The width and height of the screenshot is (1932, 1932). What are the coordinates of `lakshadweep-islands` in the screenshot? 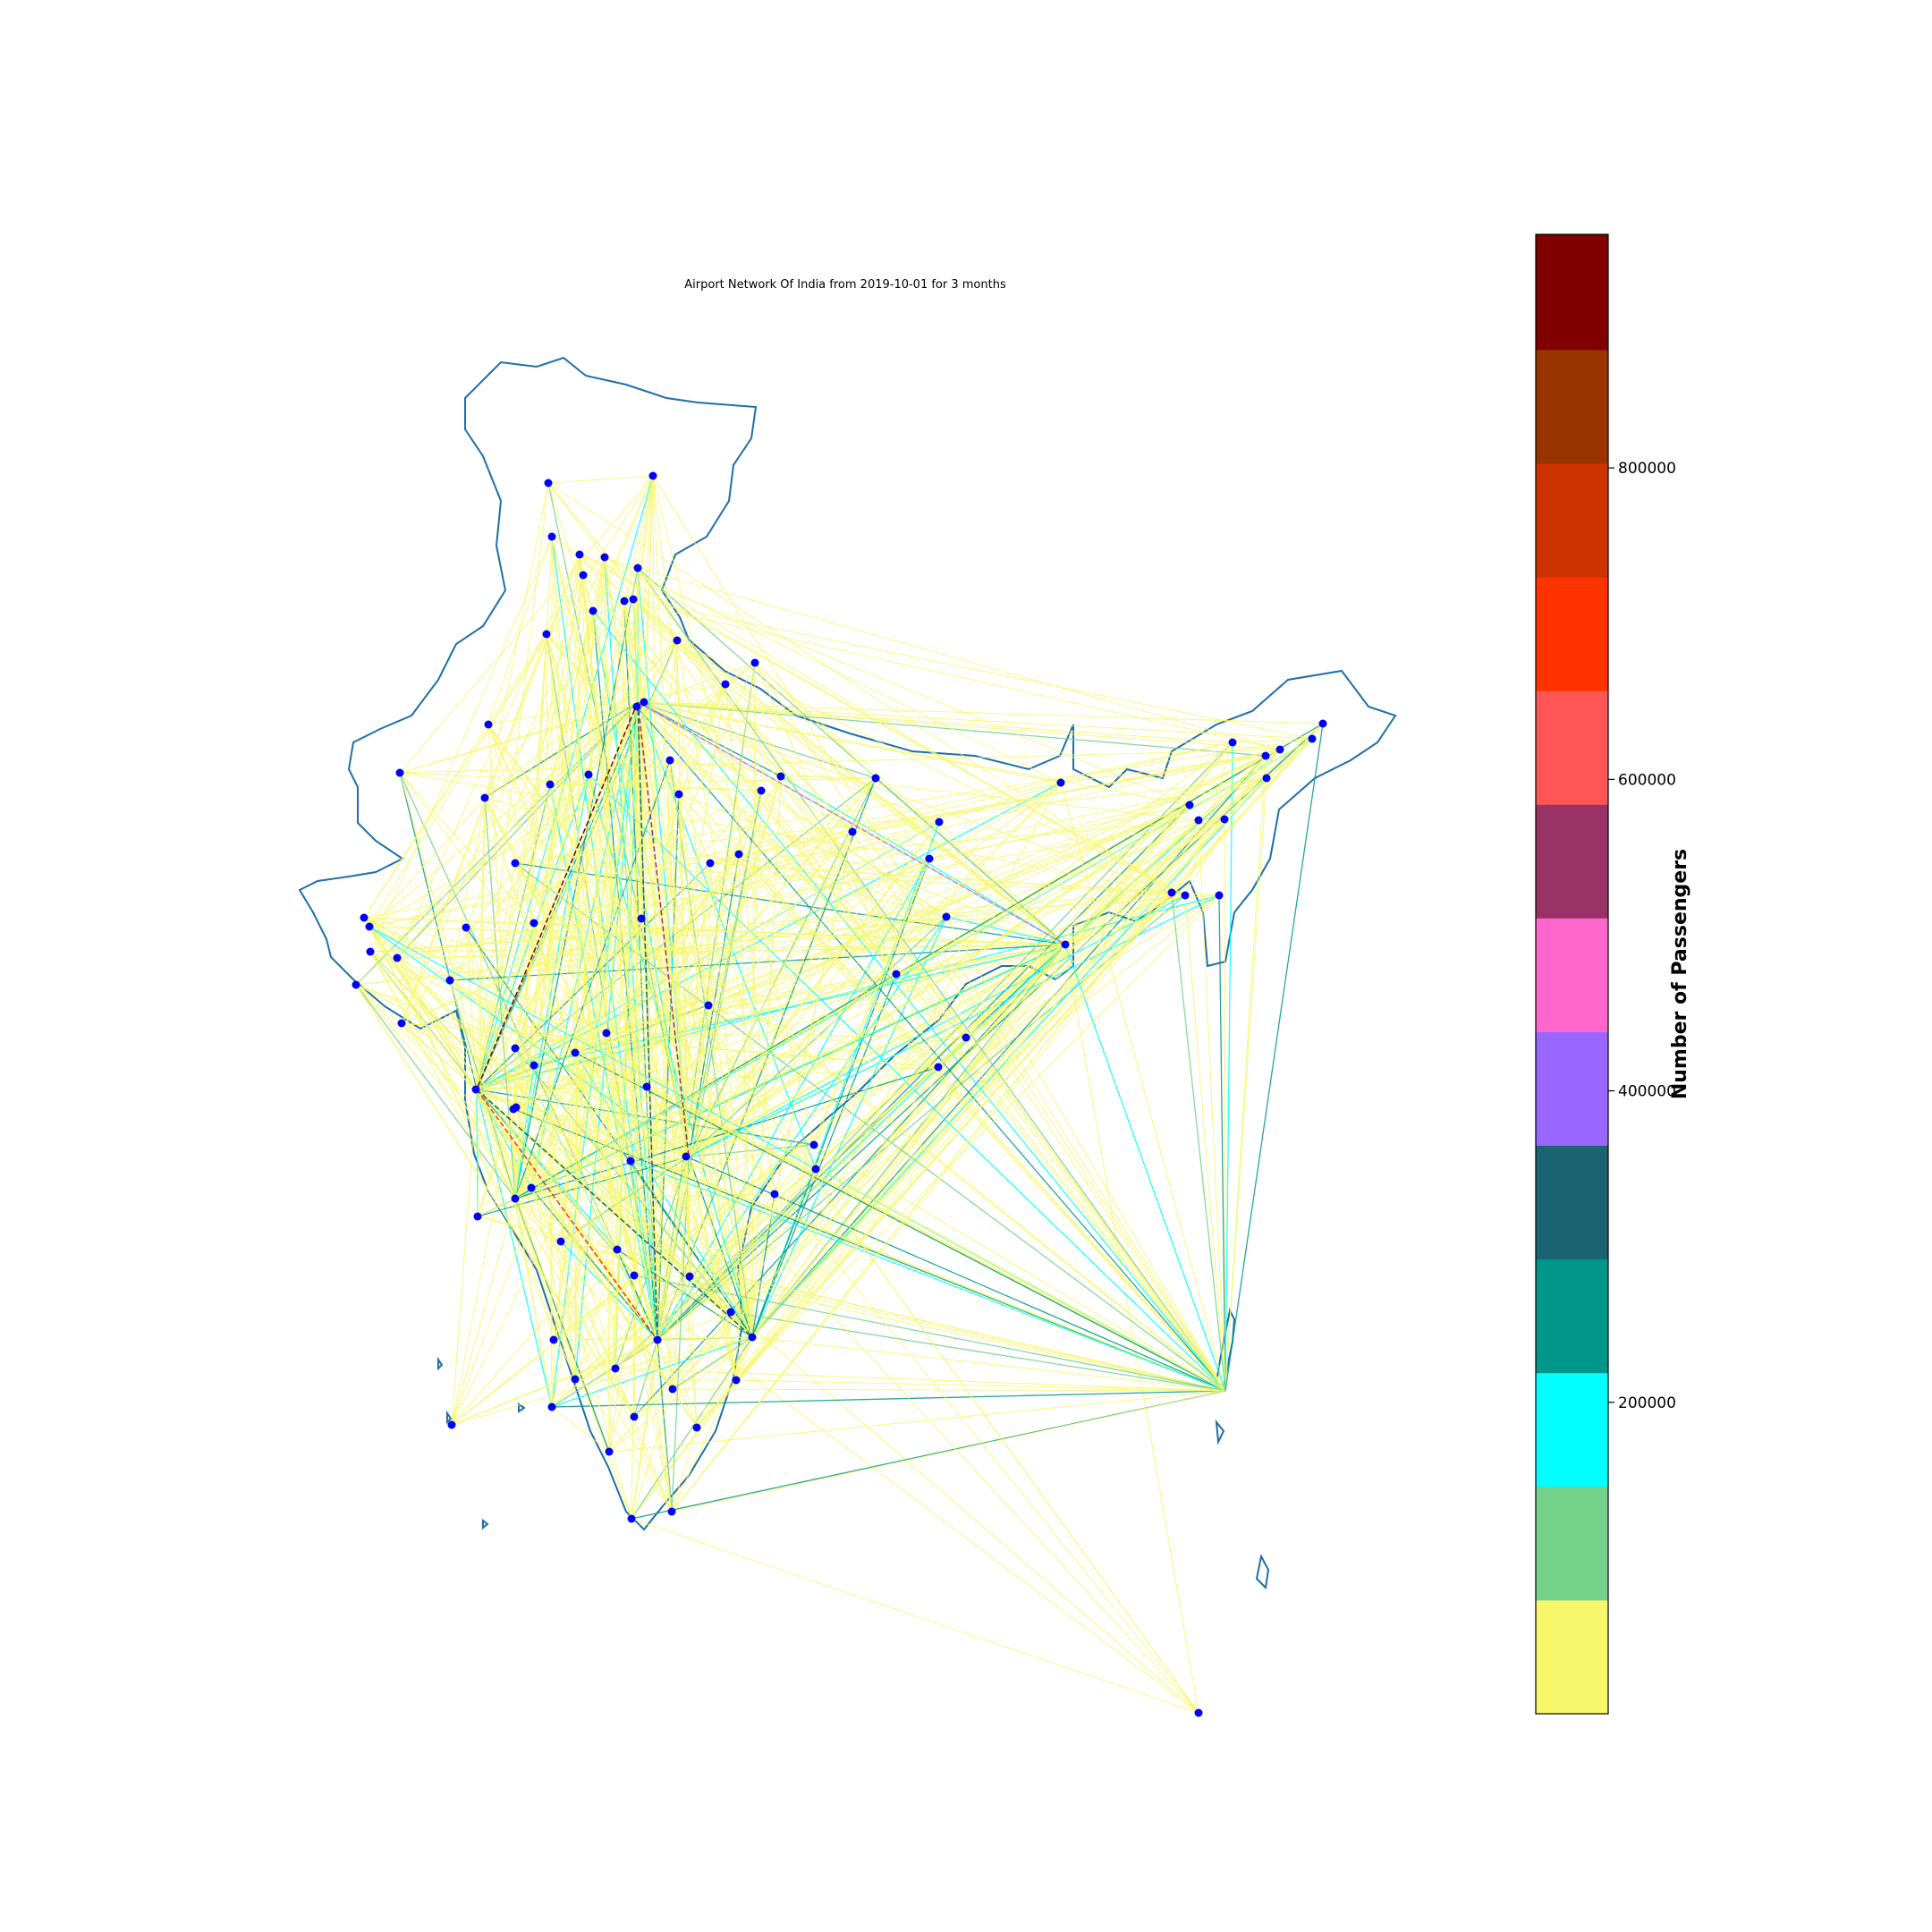 It's located at (481, 1443).